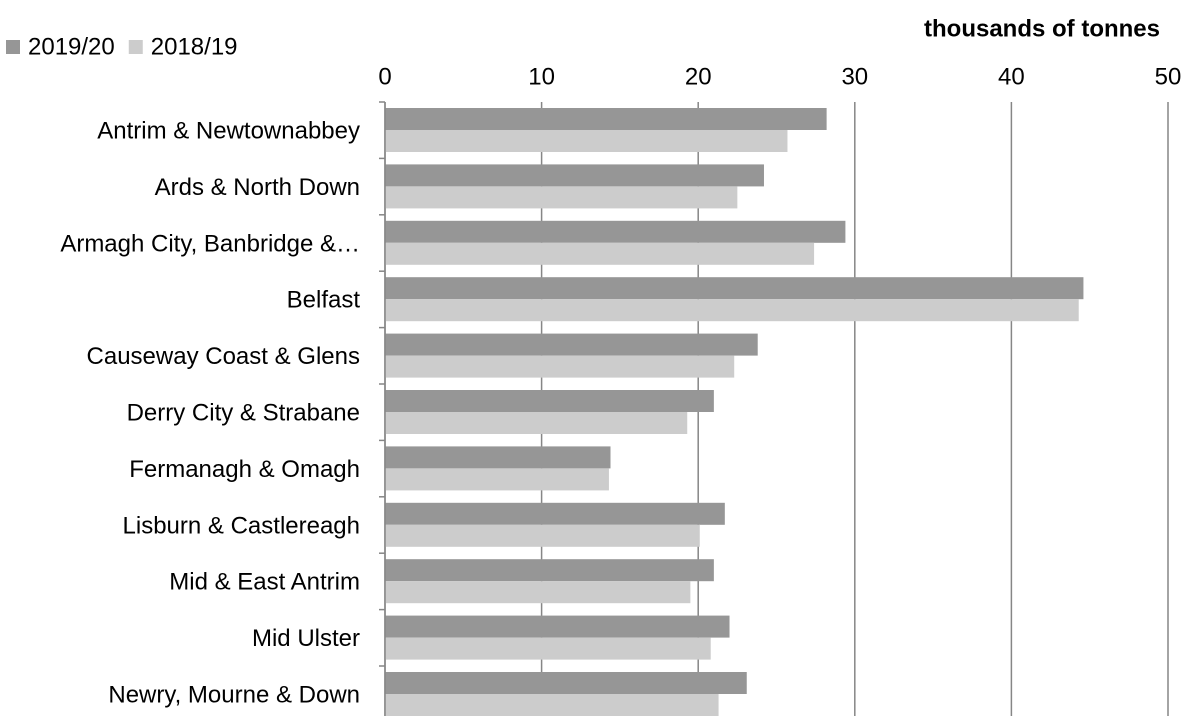 Image resolution: width=1186 pixels, height=716 pixels. Describe the element at coordinates (384, 76) in the screenshot. I see `x-tick-label: 0` at that location.